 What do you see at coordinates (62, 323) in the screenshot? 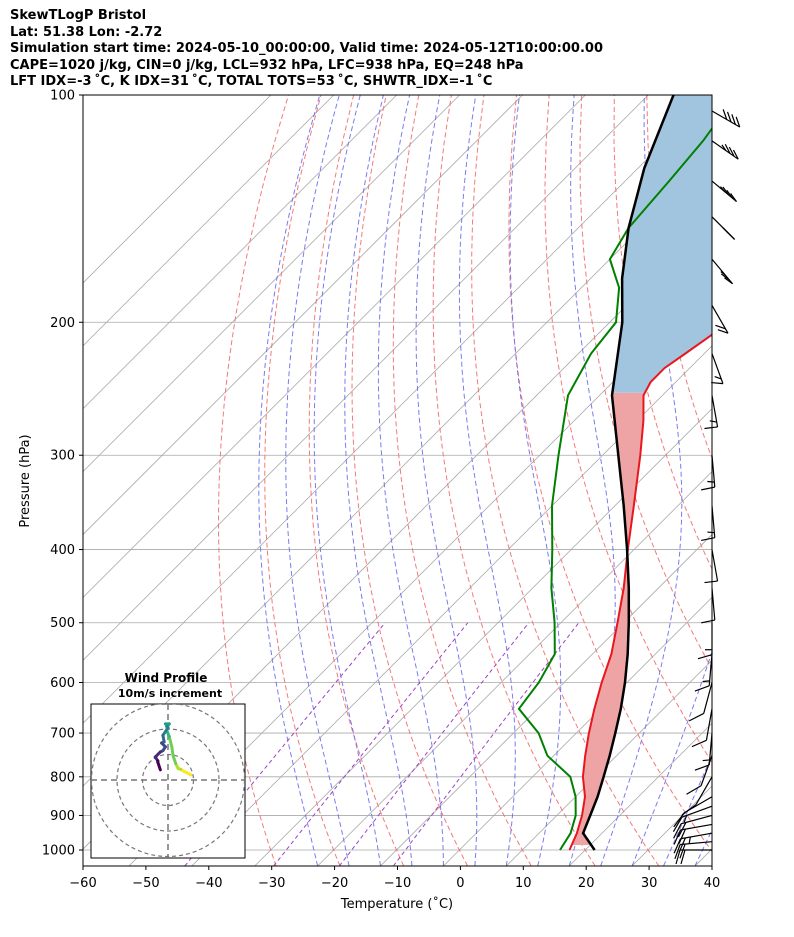
I see `y-tick-label: 200` at bounding box center [62, 323].